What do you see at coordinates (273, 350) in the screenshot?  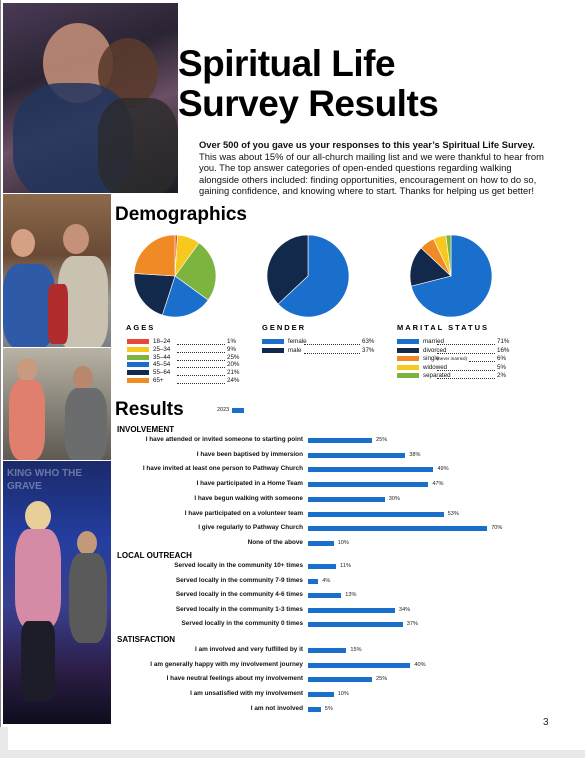 I see `gender-legend-swatch` at bounding box center [273, 350].